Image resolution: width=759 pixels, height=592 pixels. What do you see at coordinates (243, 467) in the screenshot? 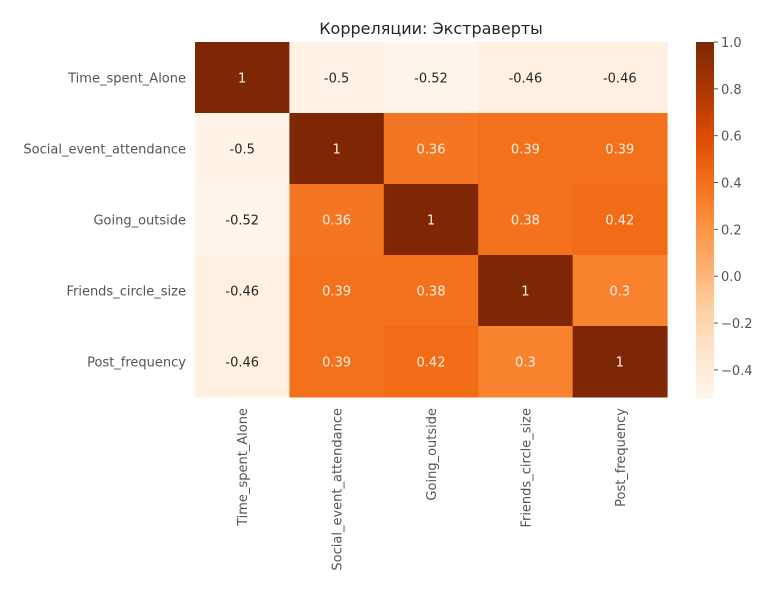
I see `column-label: Time_spent_Alone` at bounding box center [243, 467].